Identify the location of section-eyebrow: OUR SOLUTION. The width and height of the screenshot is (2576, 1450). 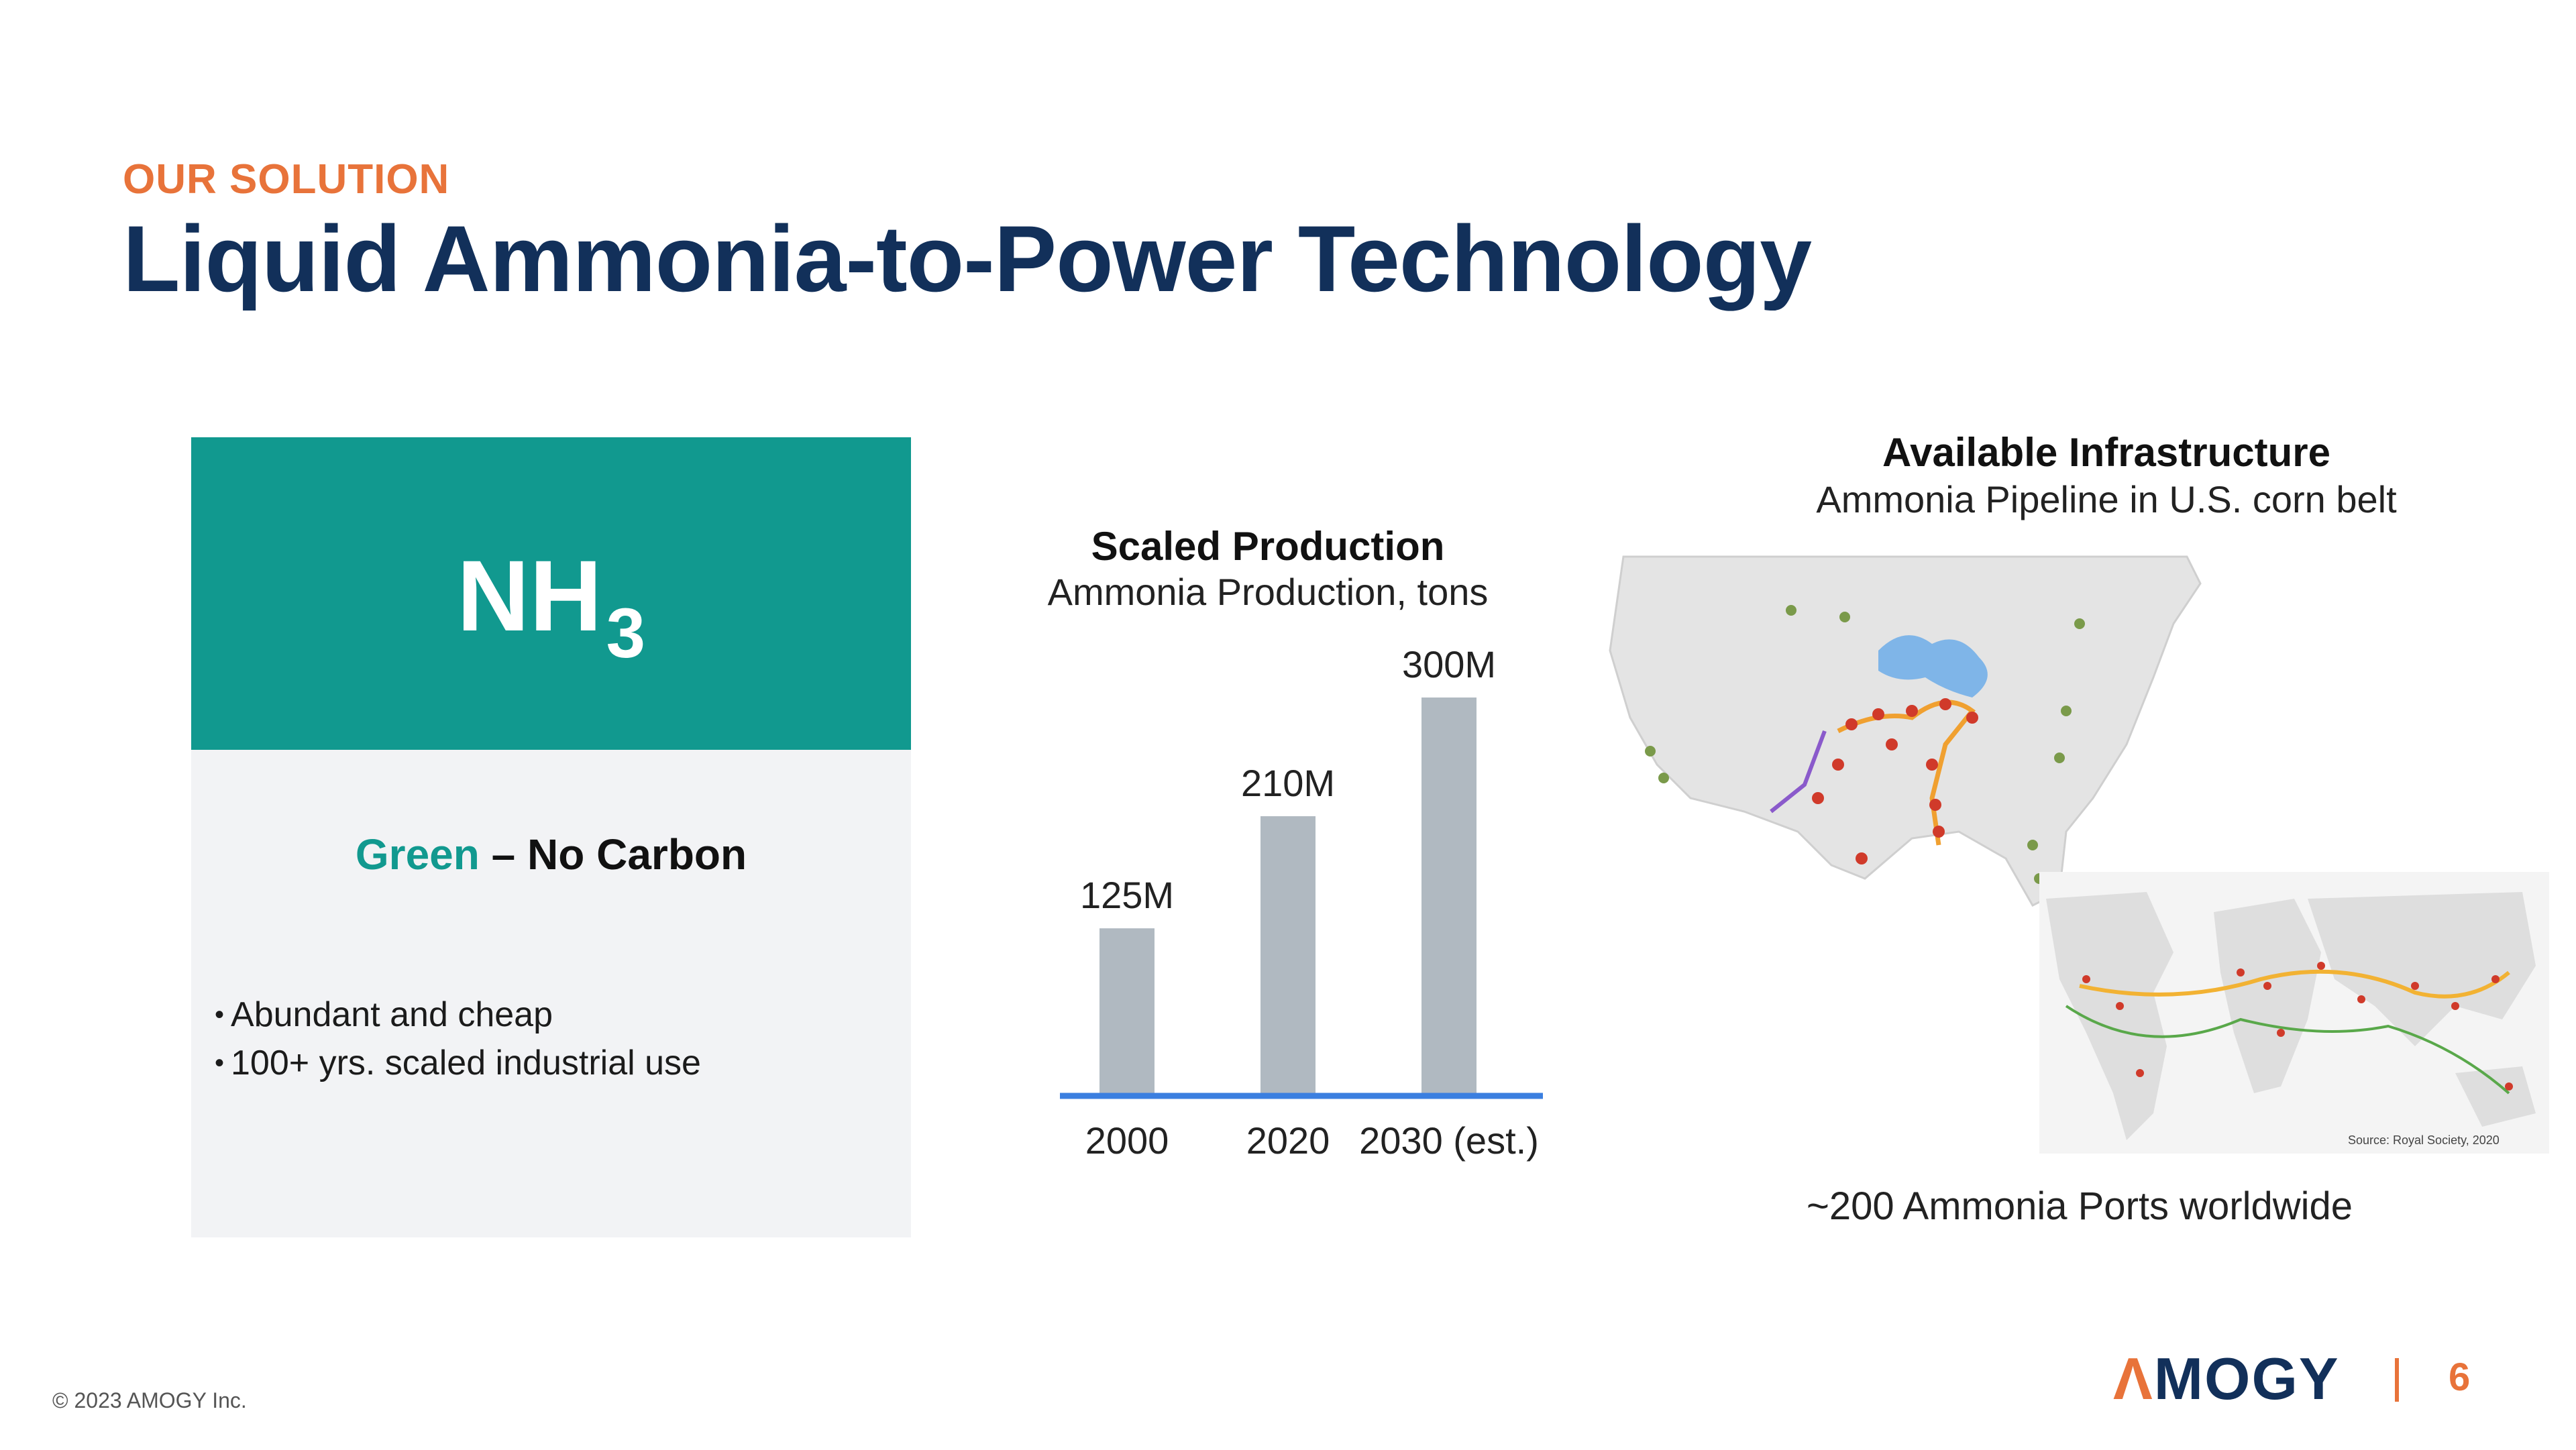
(286, 179).